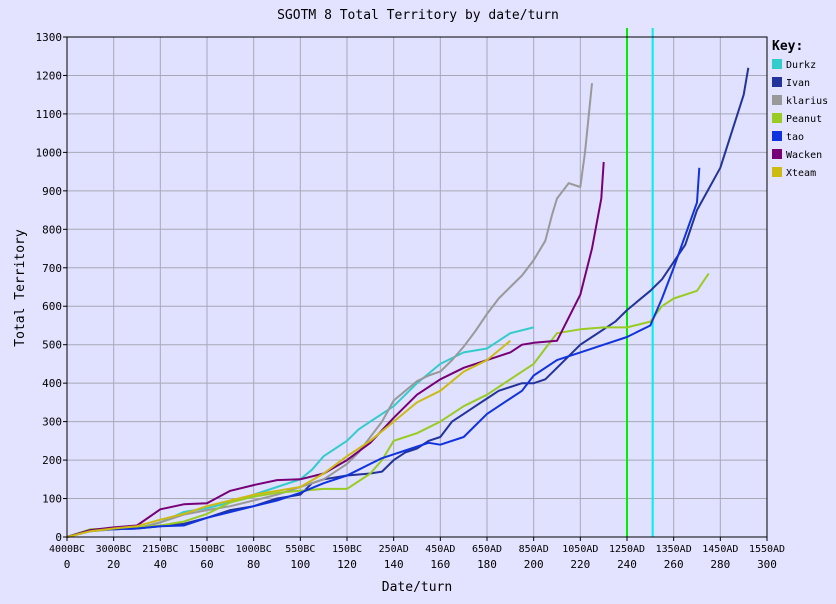 Image resolution: width=836 pixels, height=604 pixels. What do you see at coordinates (52, 268) in the screenshot?
I see `y-tick-label: 700` at bounding box center [52, 268].